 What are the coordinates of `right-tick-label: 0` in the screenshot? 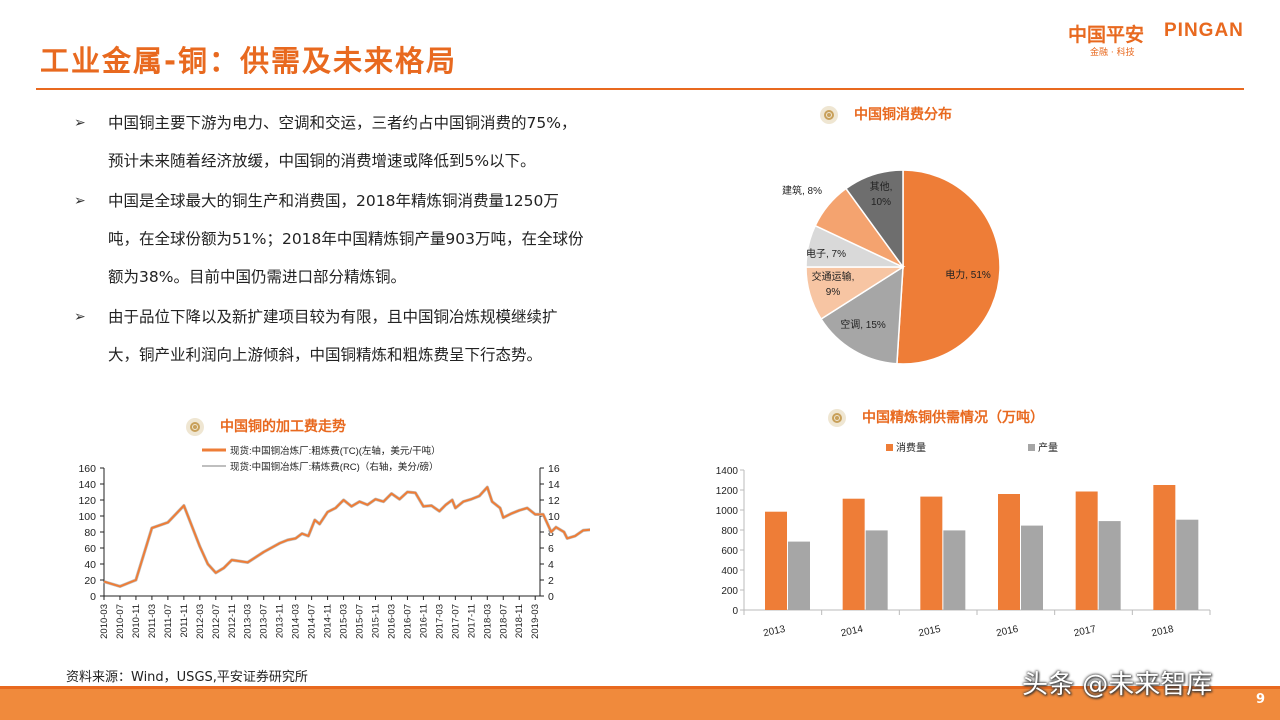 It's located at (551, 597).